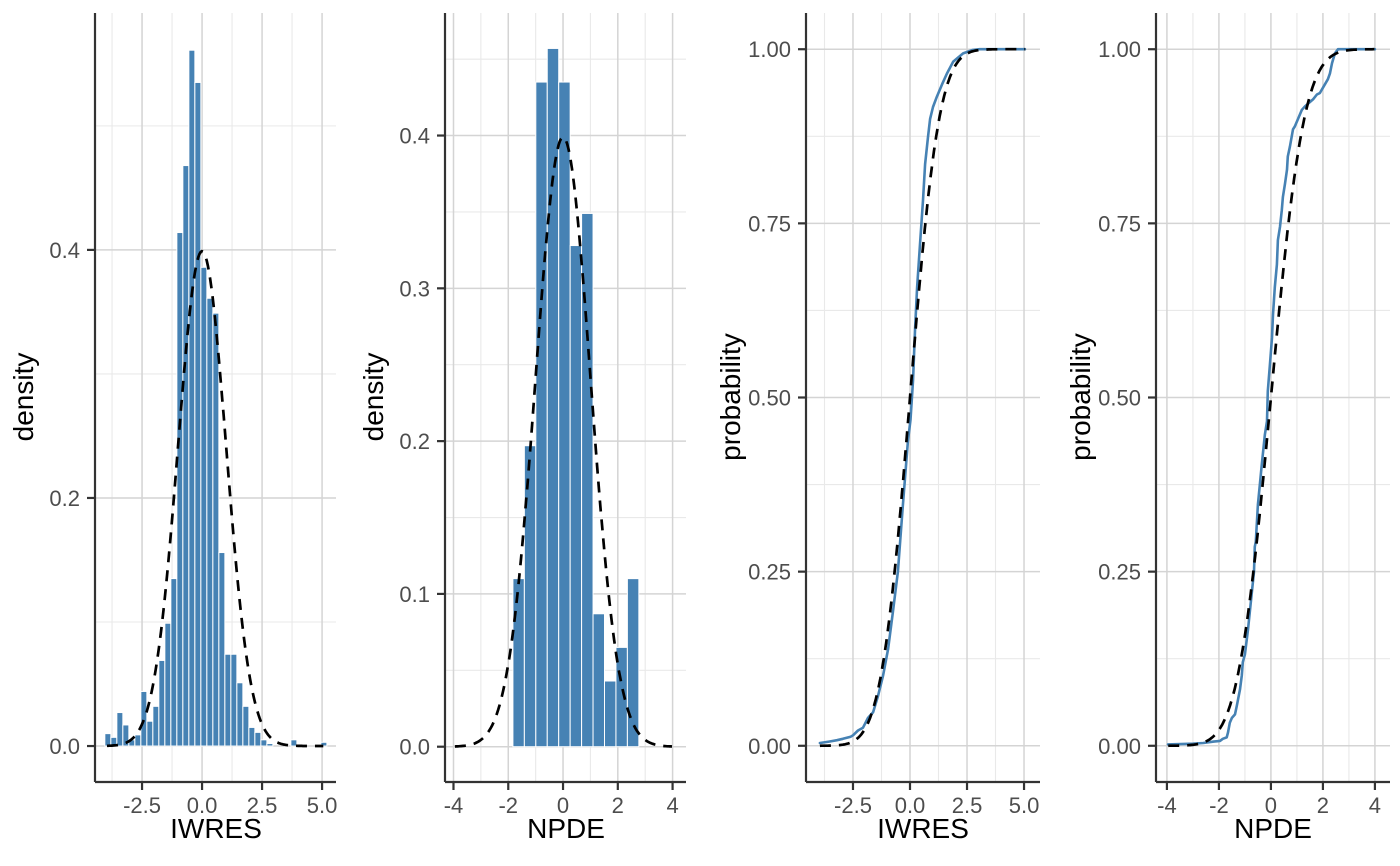 This screenshot has height=866, width=1400. Describe the element at coordinates (730, 397) in the screenshot. I see `y-axis-title-probability-1: probability` at that location.